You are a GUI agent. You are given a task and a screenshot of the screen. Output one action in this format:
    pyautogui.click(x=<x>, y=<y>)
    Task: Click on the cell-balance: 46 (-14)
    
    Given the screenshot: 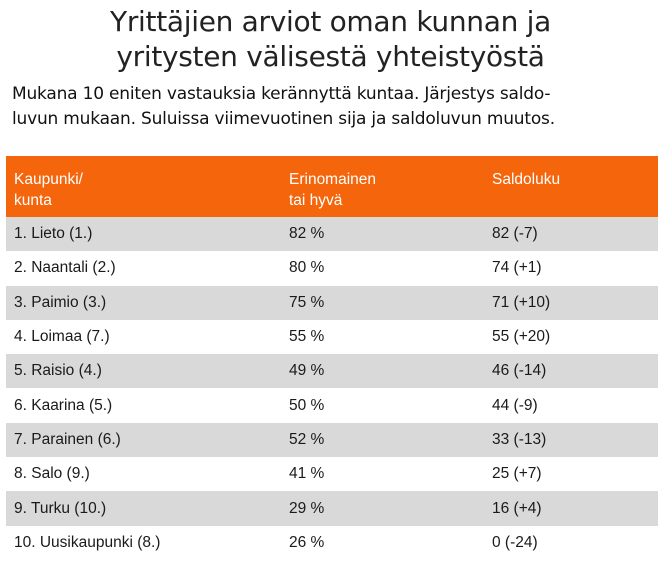 What is the action you would take?
    pyautogui.click(x=519, y=371)
    